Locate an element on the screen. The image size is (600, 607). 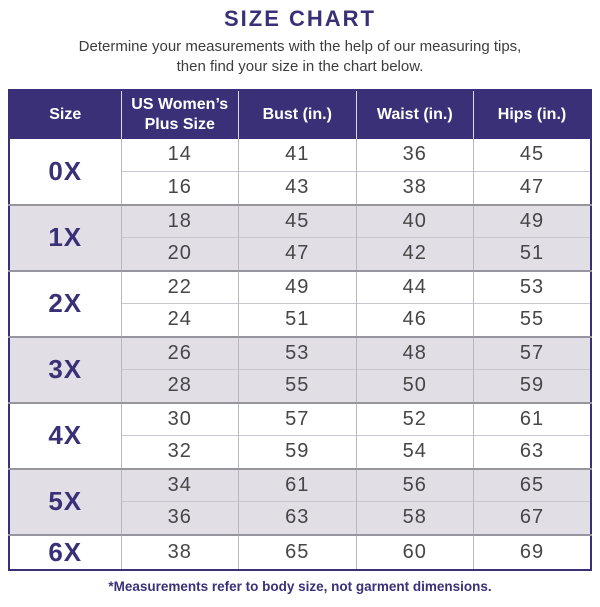
table-row: 16 43 38 47 is located at coordinates (300, 188).